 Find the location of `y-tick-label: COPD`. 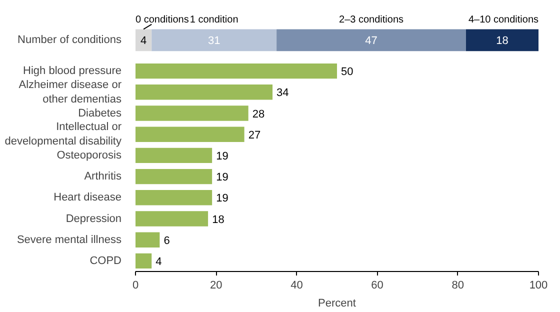

y-tick-label: COPD is located at coordinates (106, 260).